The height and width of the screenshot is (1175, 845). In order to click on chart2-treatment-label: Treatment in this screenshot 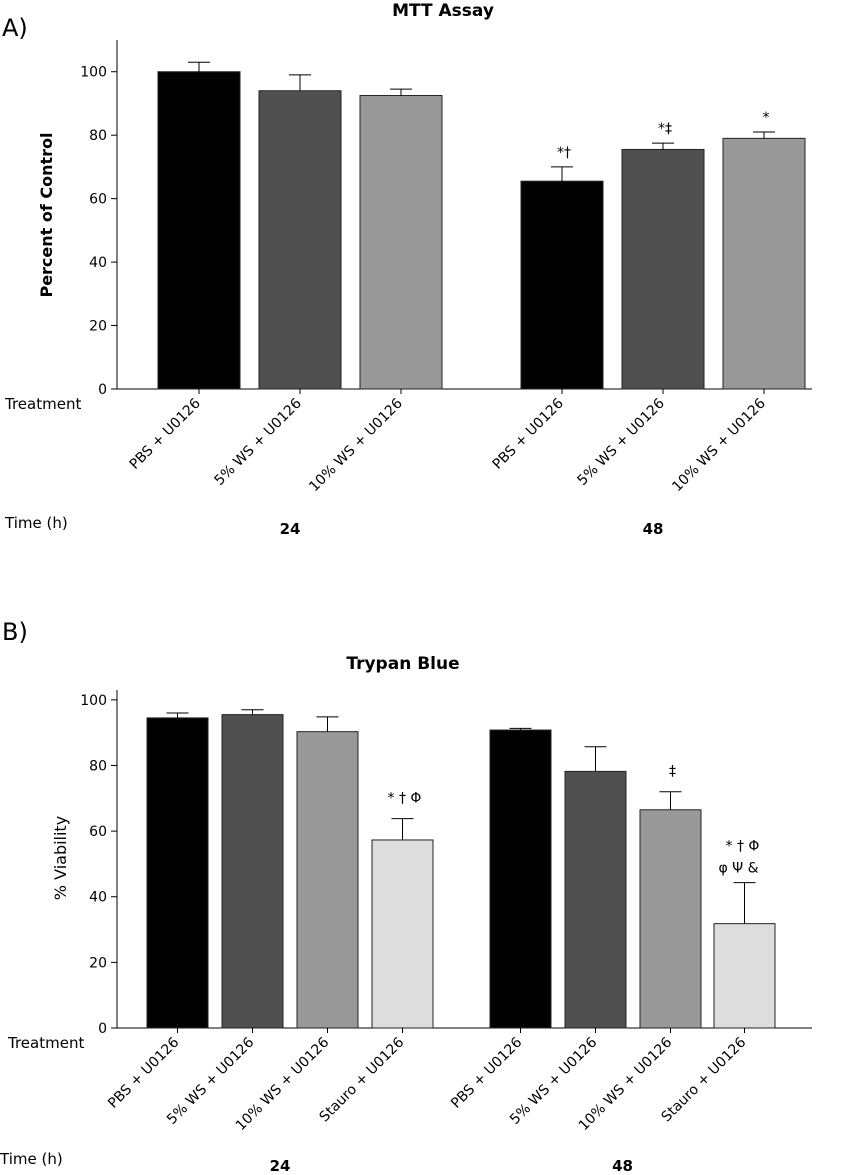, I will do `click(45, 1043)`.